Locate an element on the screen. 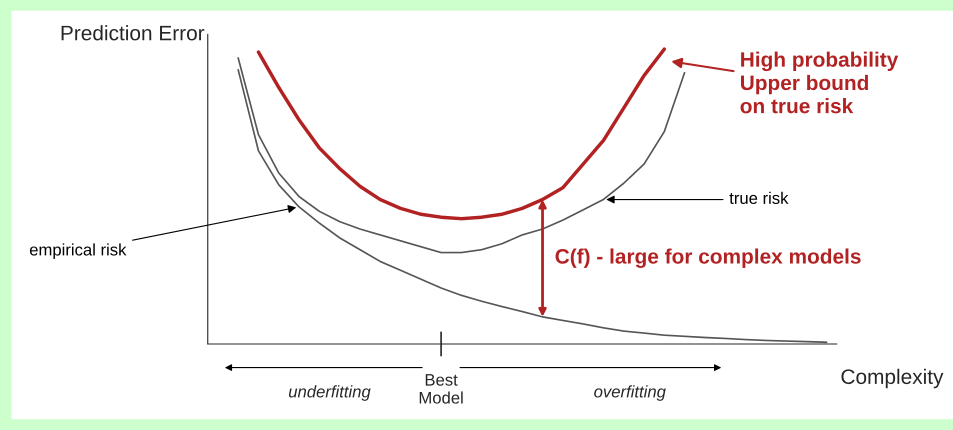 Image resolution: width=953 pixels, height=430 pixels. text: overfitting is located at coordinates (630, 393).